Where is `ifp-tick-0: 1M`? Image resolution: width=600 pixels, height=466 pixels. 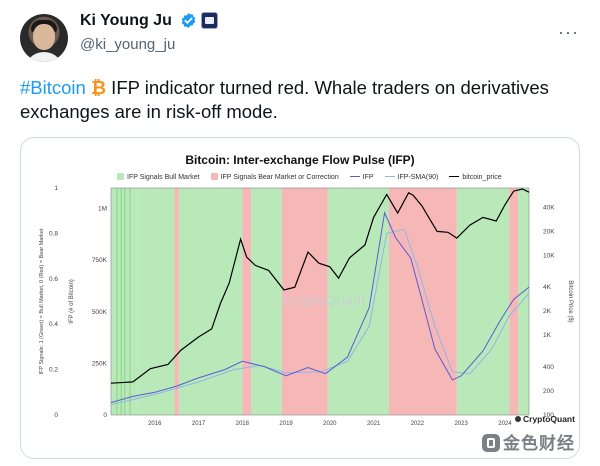 ifp-tick-0: 1M is located at coordinates (102, 209).